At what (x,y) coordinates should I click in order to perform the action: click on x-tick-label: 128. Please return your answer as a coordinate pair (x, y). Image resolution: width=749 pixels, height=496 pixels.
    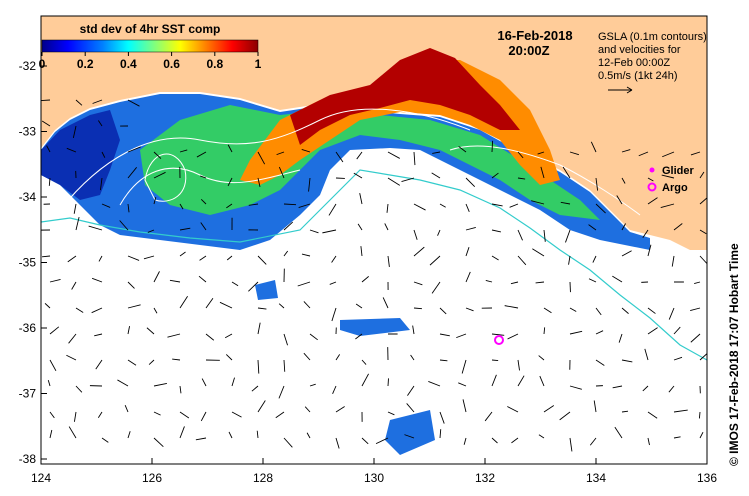
    Looking at the image, I should click on (263, 478).